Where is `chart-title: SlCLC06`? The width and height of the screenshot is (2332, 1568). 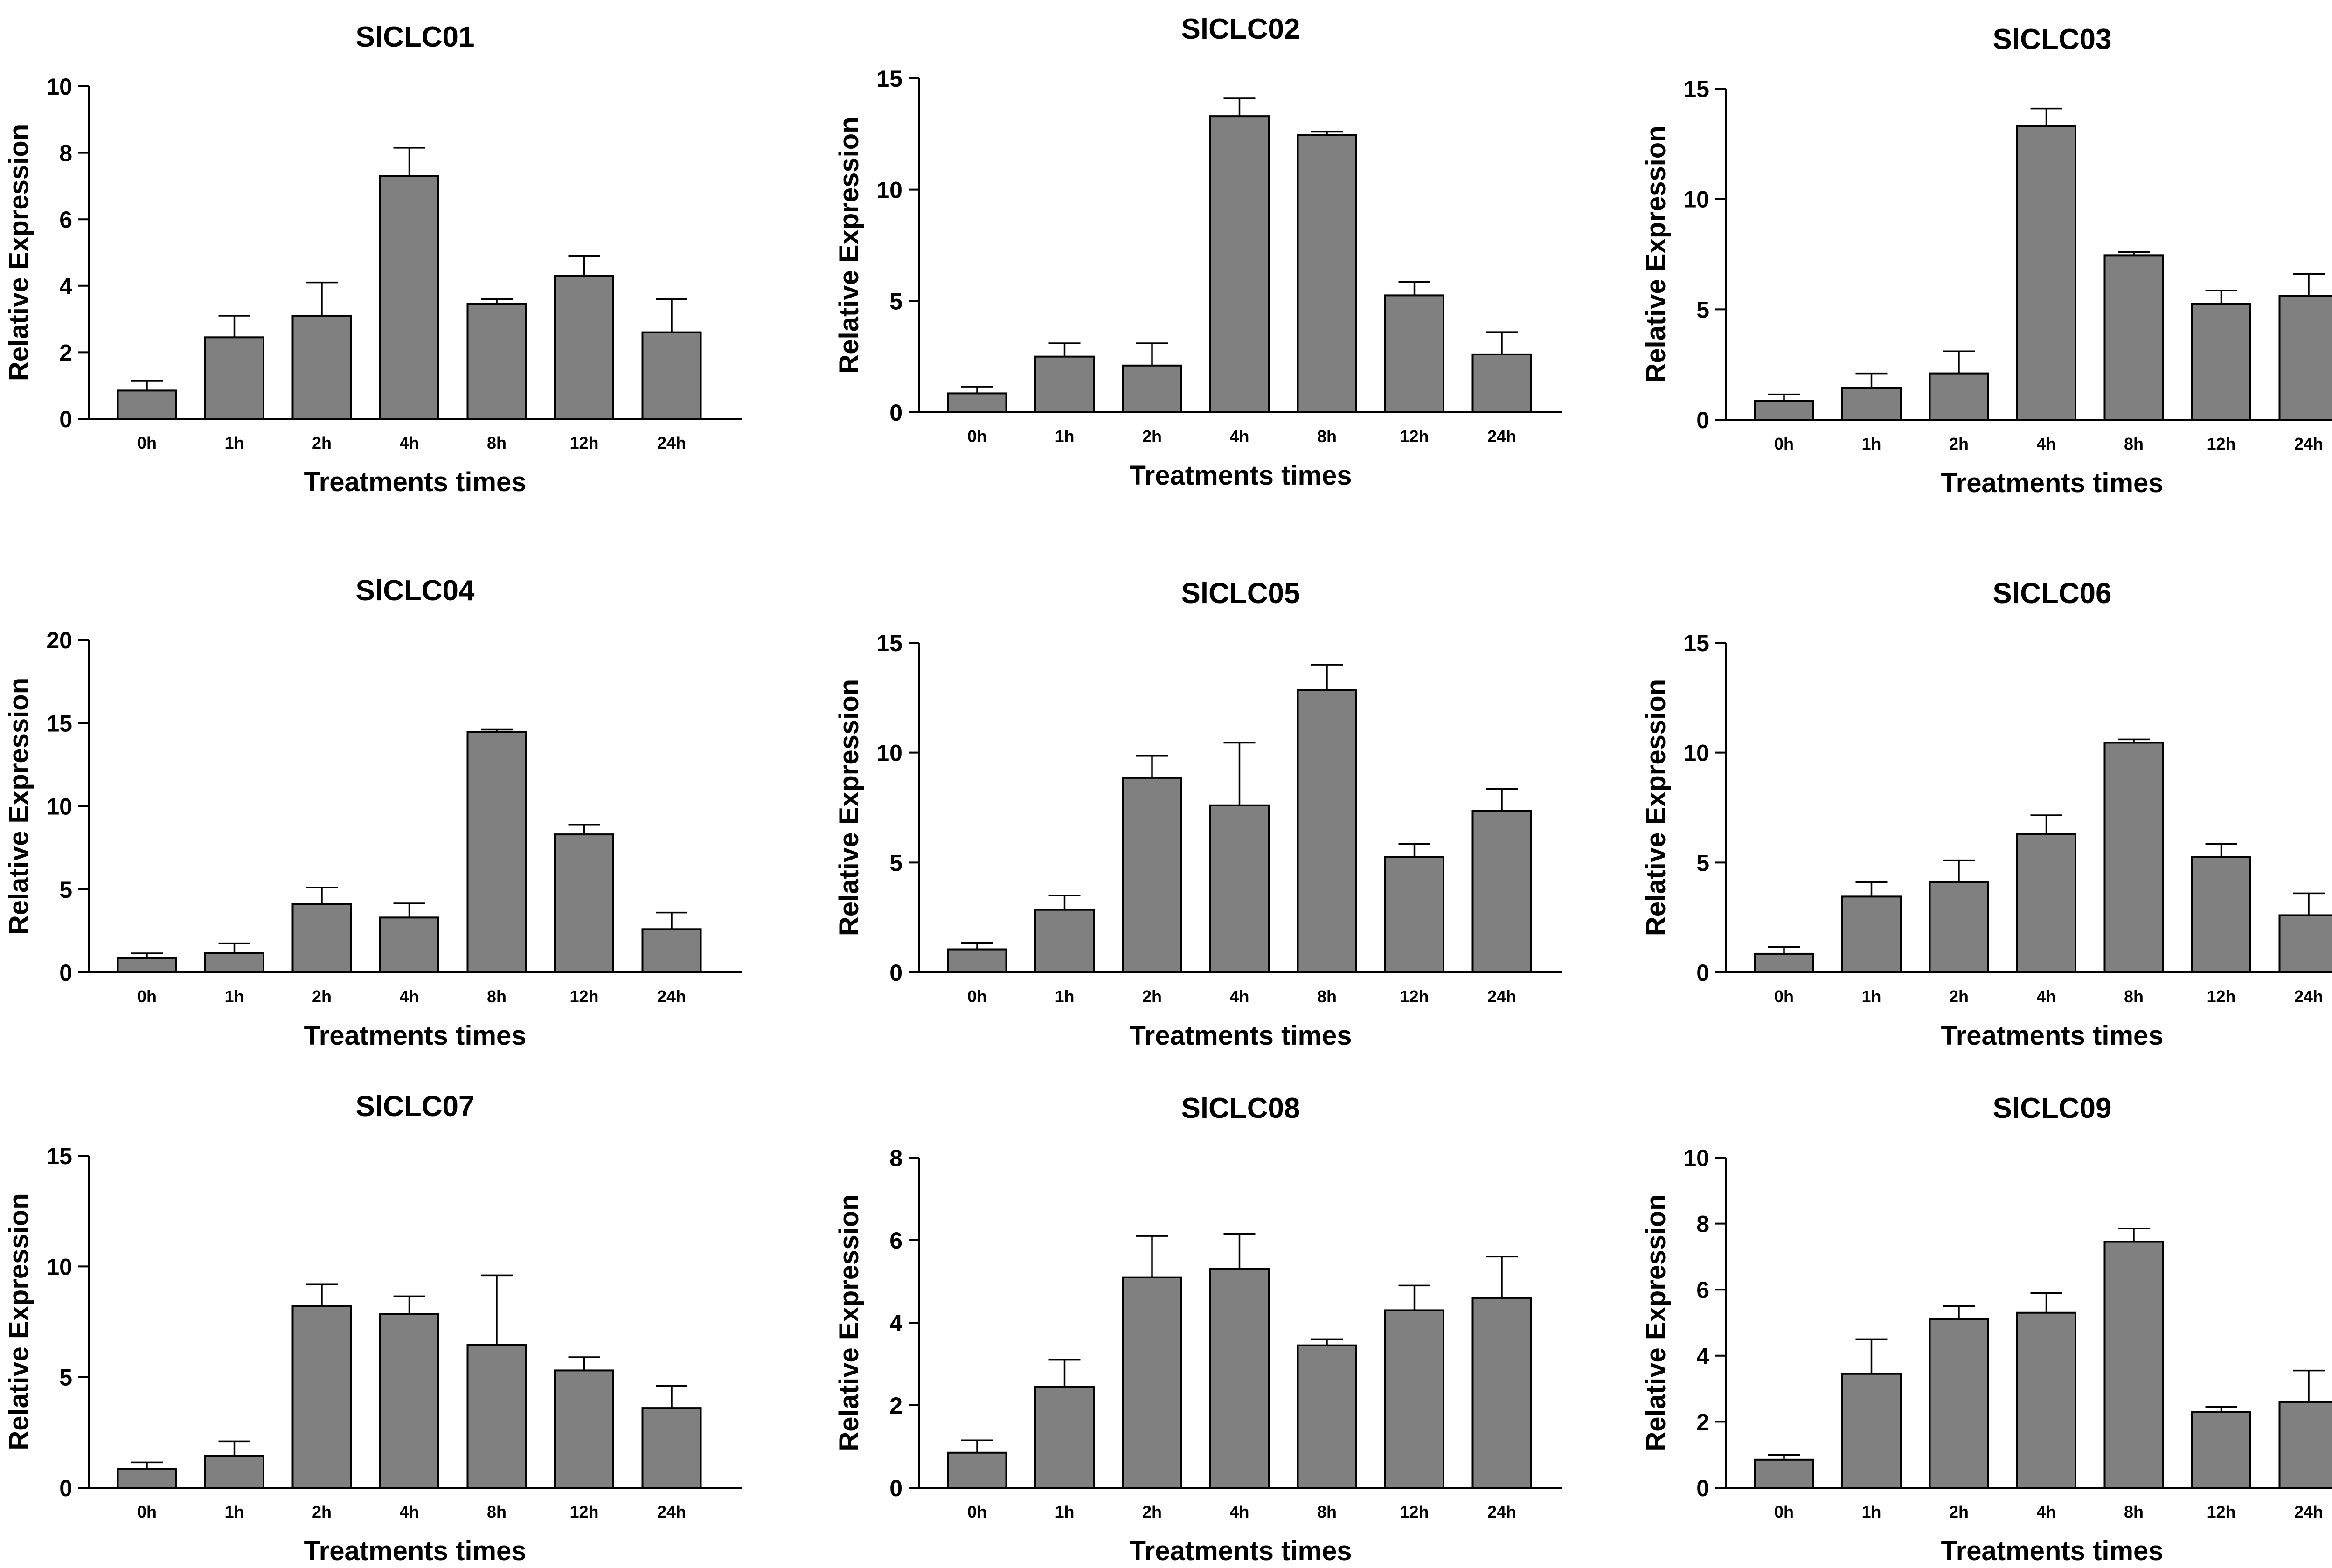
chart-title: SlCLC06 is located at coordinates (2052, 593).